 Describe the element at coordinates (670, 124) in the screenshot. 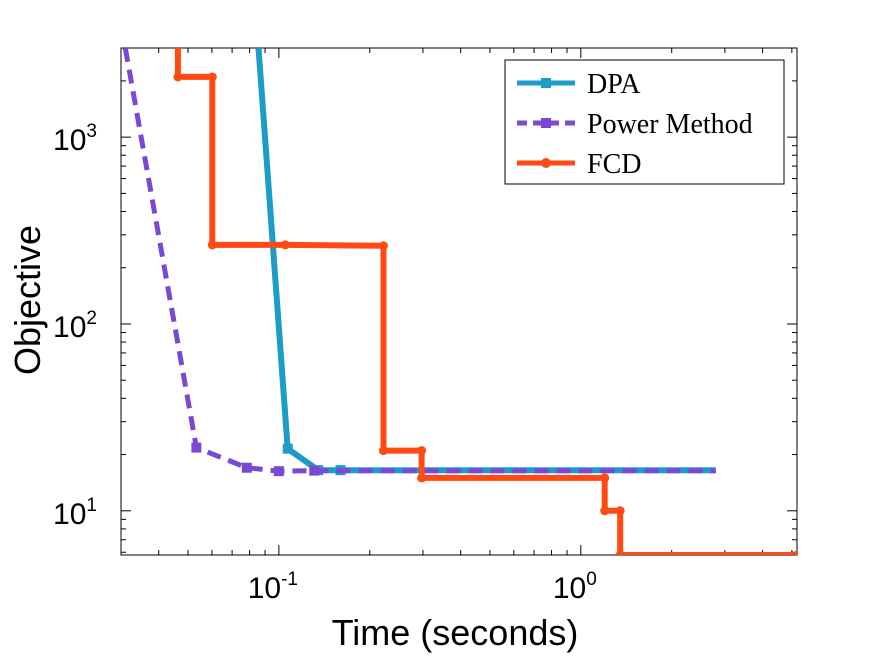

I see `legend-label: Power Method` at that location.